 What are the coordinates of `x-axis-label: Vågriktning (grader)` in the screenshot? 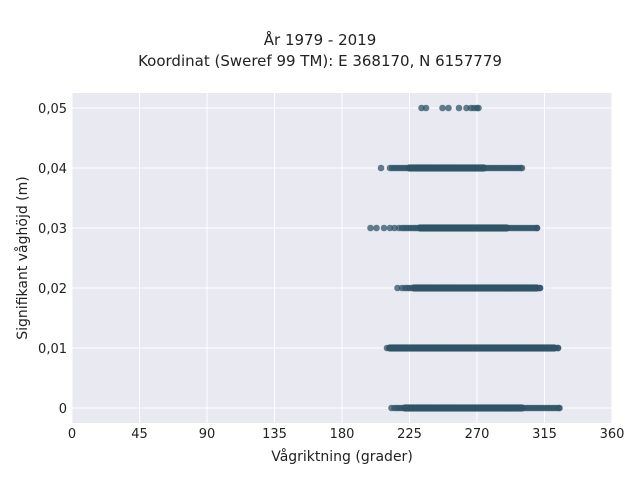 It's located at (342, 456).